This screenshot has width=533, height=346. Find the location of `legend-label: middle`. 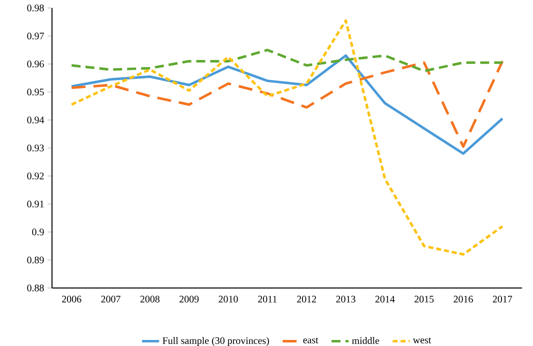

legend-label: middle is located at coordinates (366, 340).